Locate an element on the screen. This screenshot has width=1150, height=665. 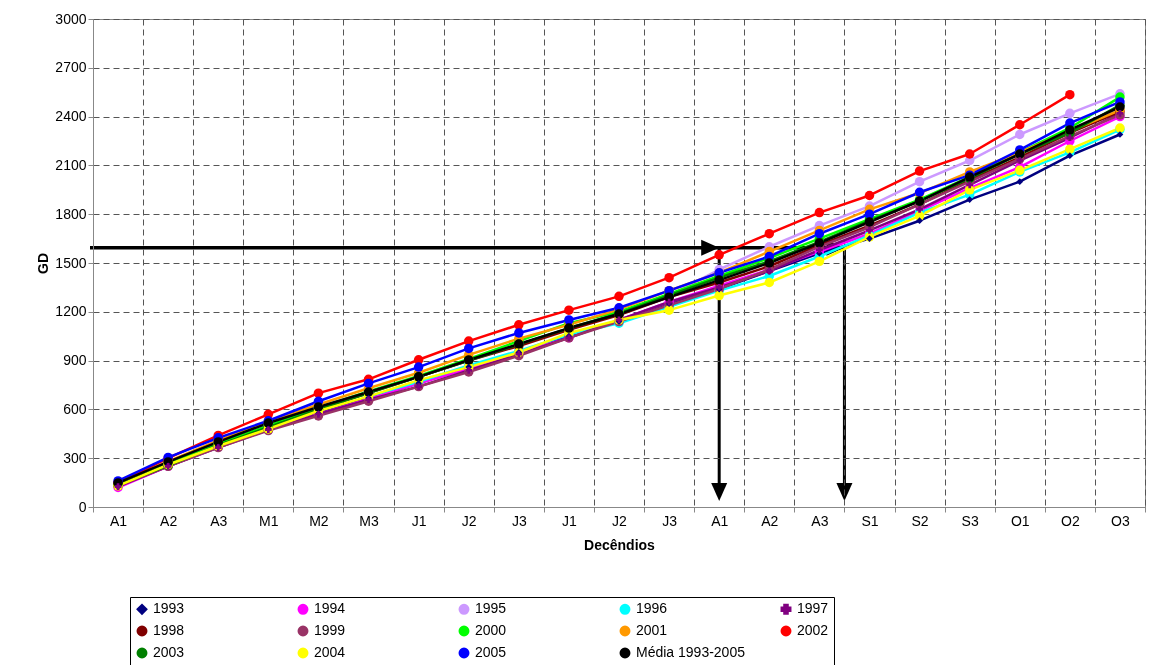
legend-label: 2005 is located at coordinates (491, 652).